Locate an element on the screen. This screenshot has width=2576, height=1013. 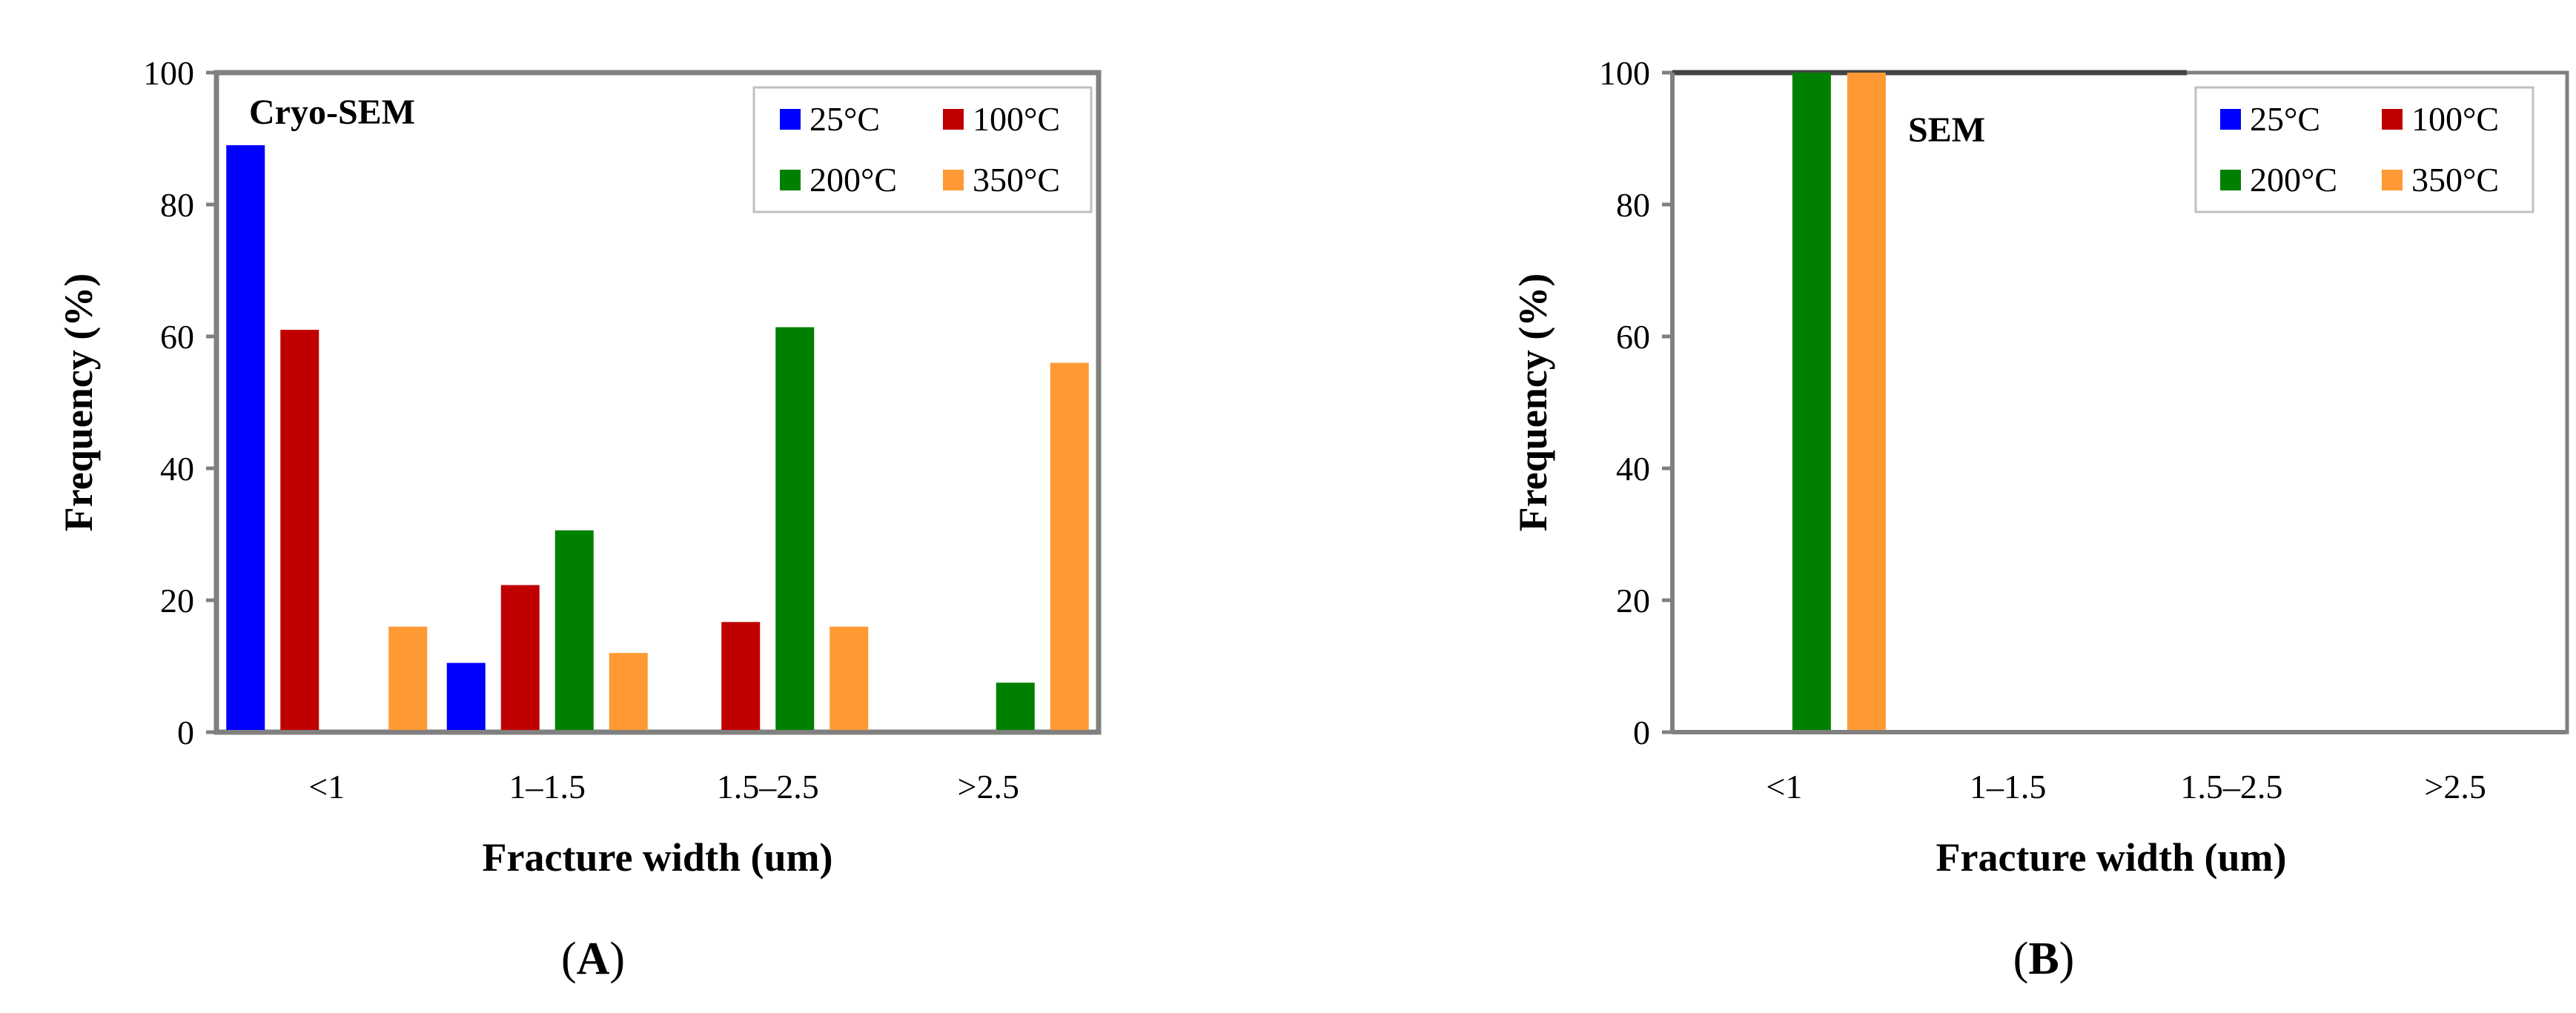
panel-caption: (B) is located at coordinates (2044, 959).